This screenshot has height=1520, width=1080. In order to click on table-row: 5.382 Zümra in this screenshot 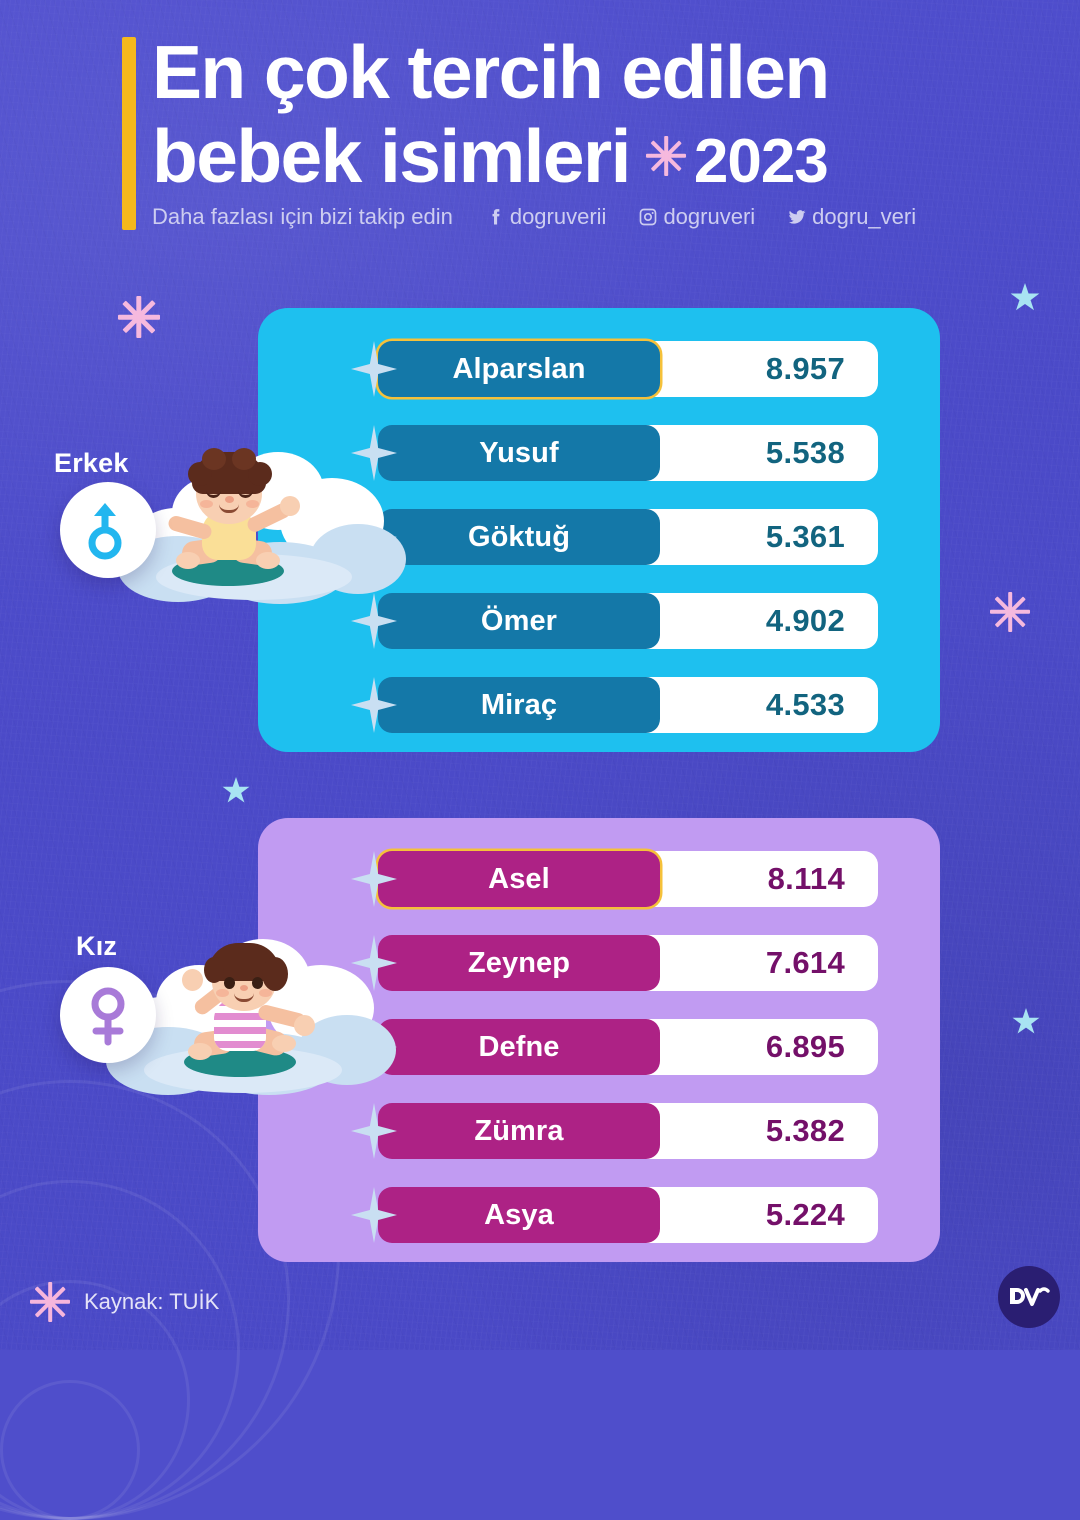, I will do `click(628, 1131)`.